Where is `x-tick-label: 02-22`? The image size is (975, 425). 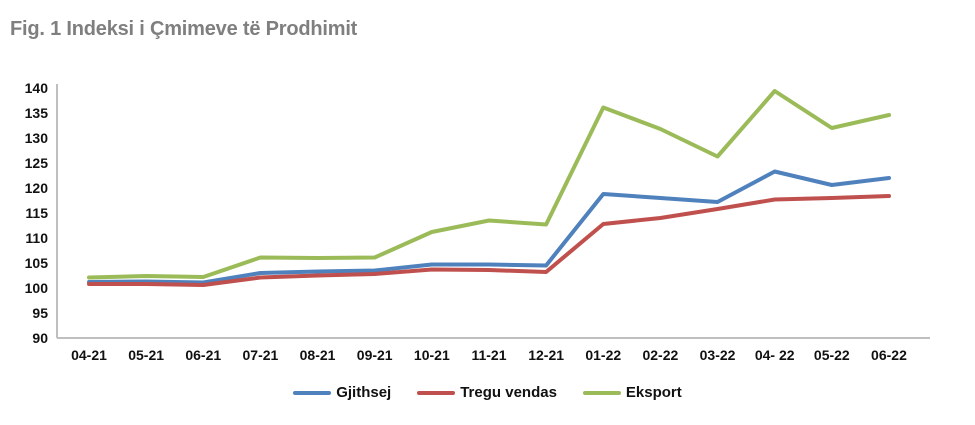
x-tick-label: 02-22 is located at coordinates (660, 355).